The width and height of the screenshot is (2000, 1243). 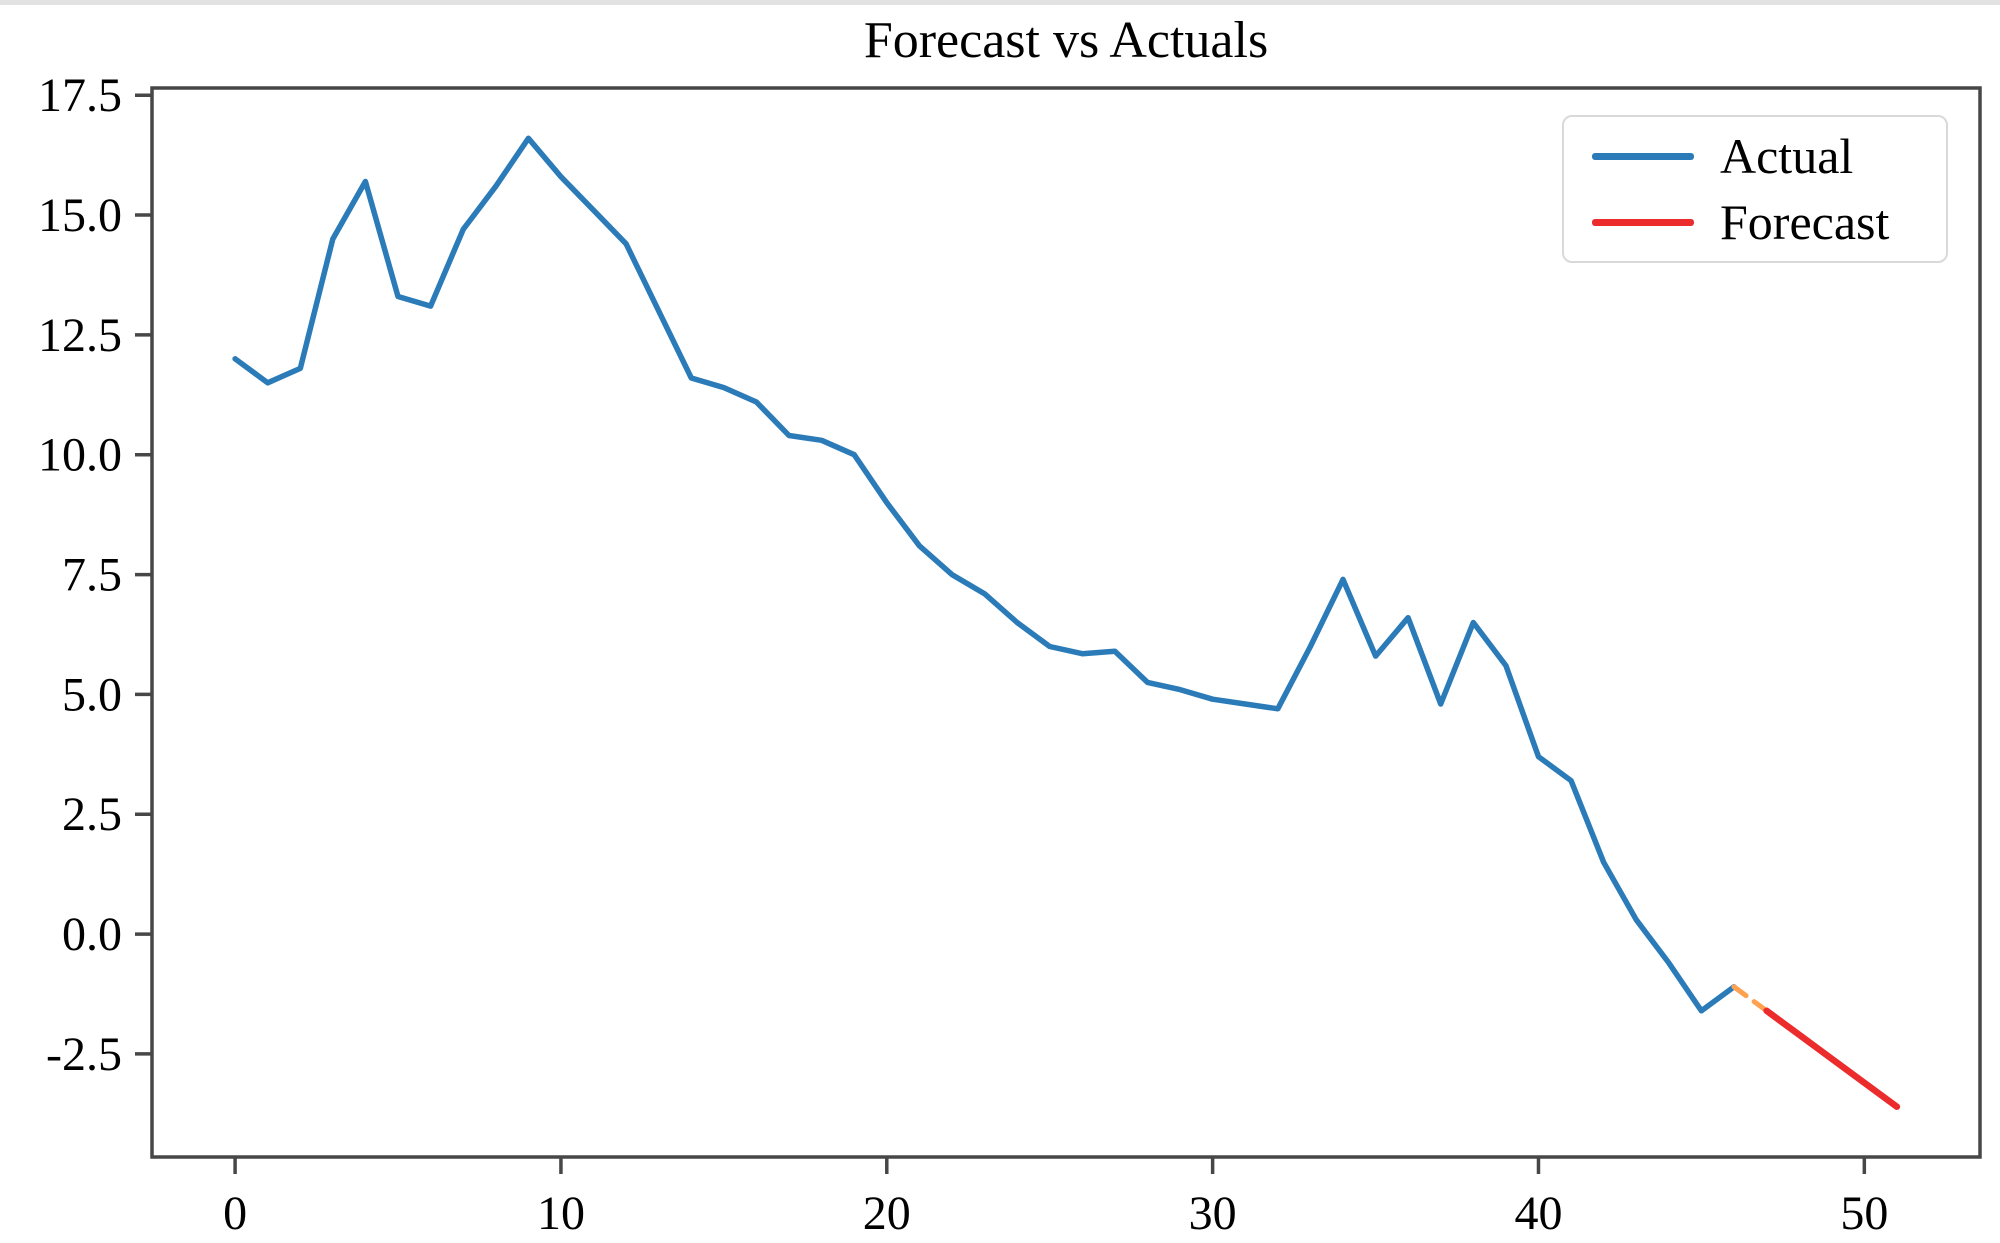 I want to click on y-tick-label: 0.0, so click(x=92, y=934).